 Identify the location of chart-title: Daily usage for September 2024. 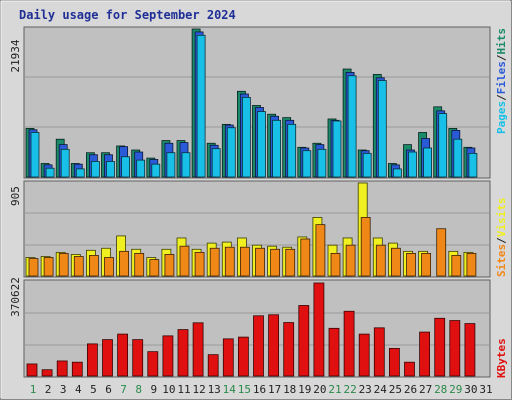
(127, 15).